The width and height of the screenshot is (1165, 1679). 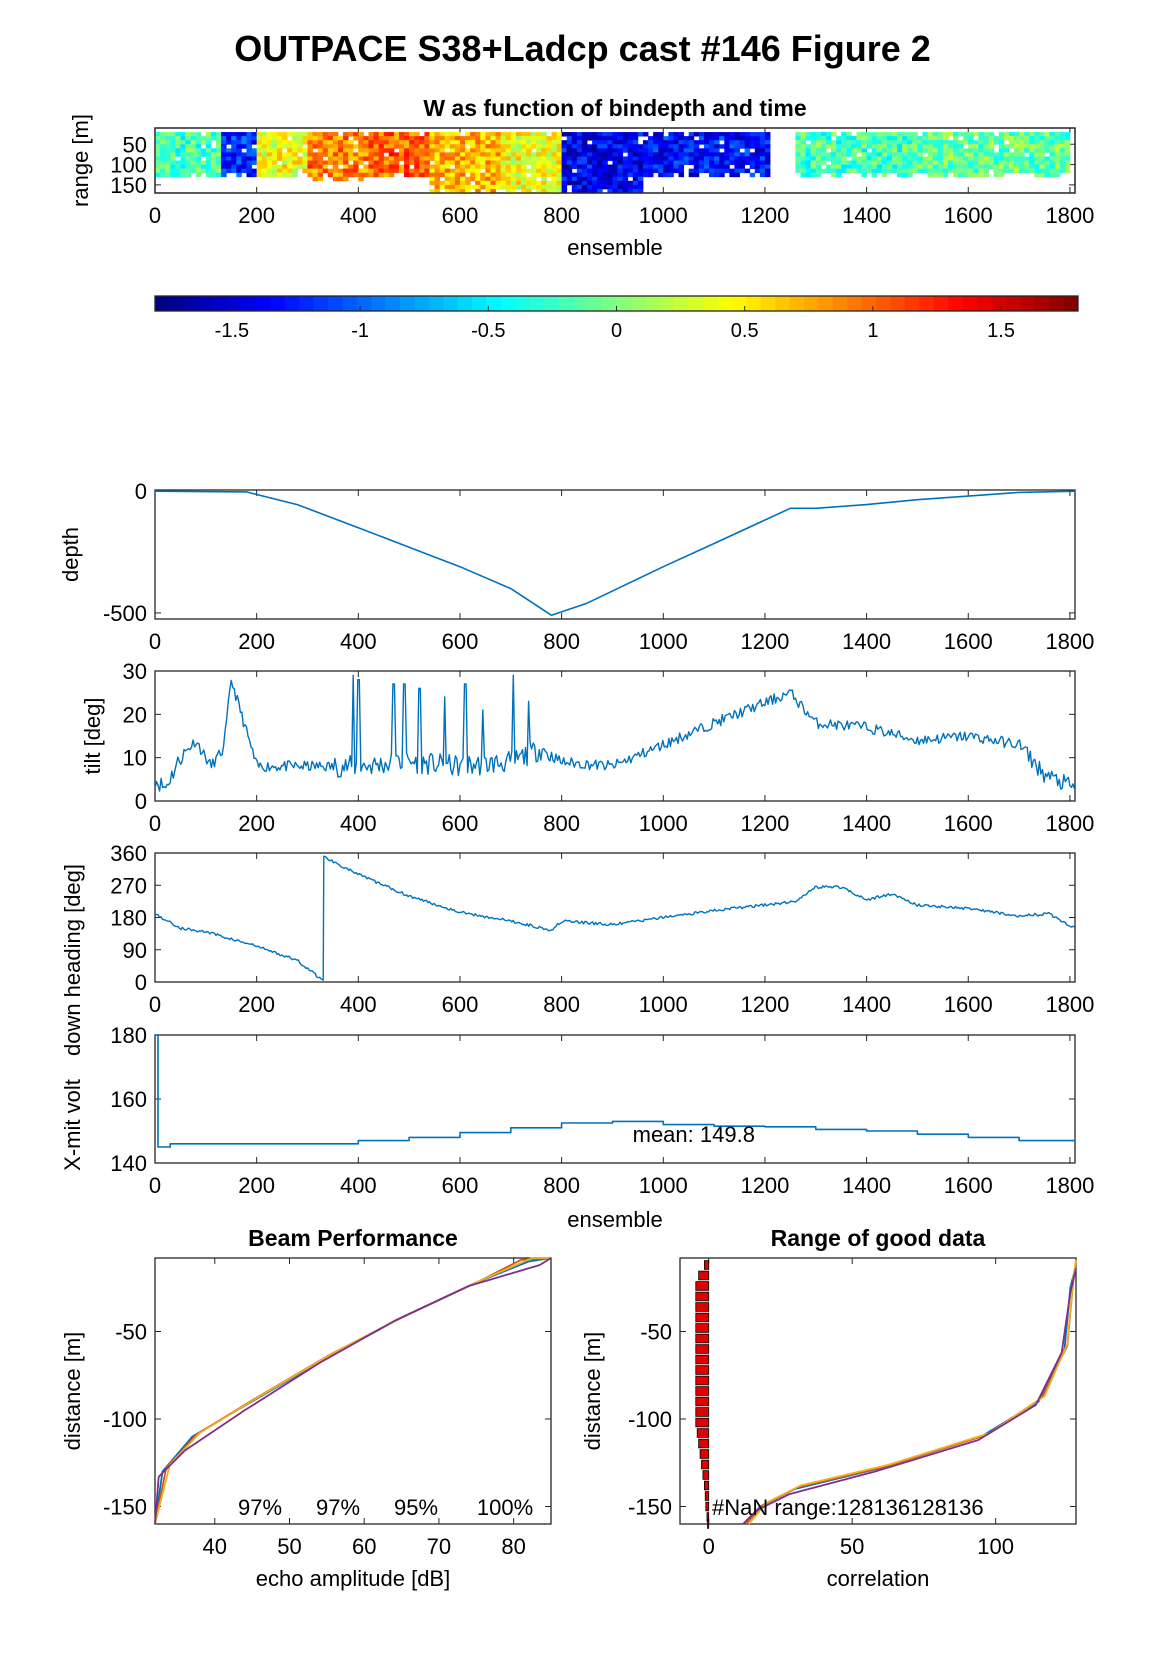 What do you see at coordinates (338, 1507) in the screenshot?
I see `beam-percent-label: 97%` at bounding box center [338, 1507].